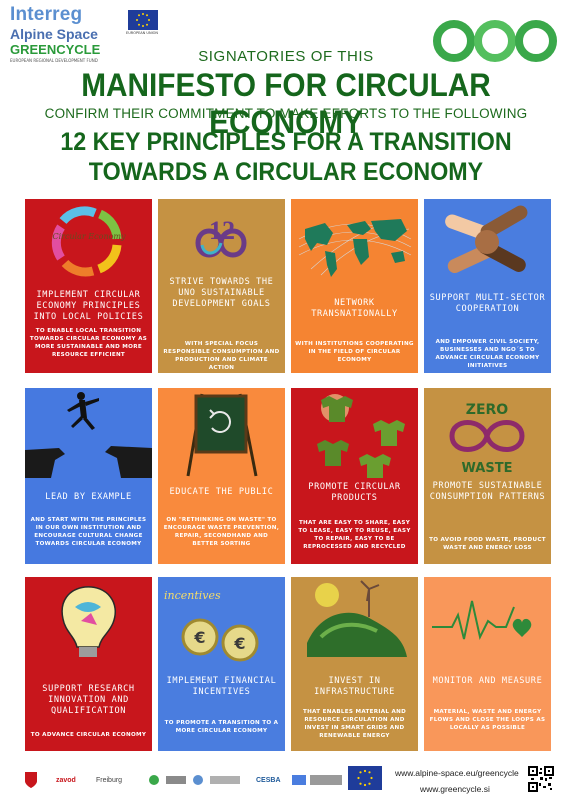 The width and height of the screenshot is (572, 809). Describe the element at coordinates (487, 622) in the screenshot. I see `heartbeat-heart-icon` at that location.